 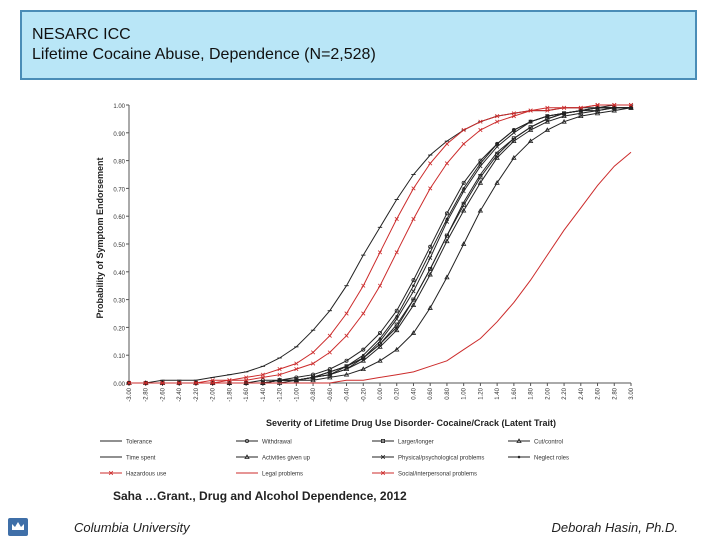 What do you see at coordinates (264, 442) in the screenshot?
I see `legend-item: Withdrawal` at bounding box center [264, 442].